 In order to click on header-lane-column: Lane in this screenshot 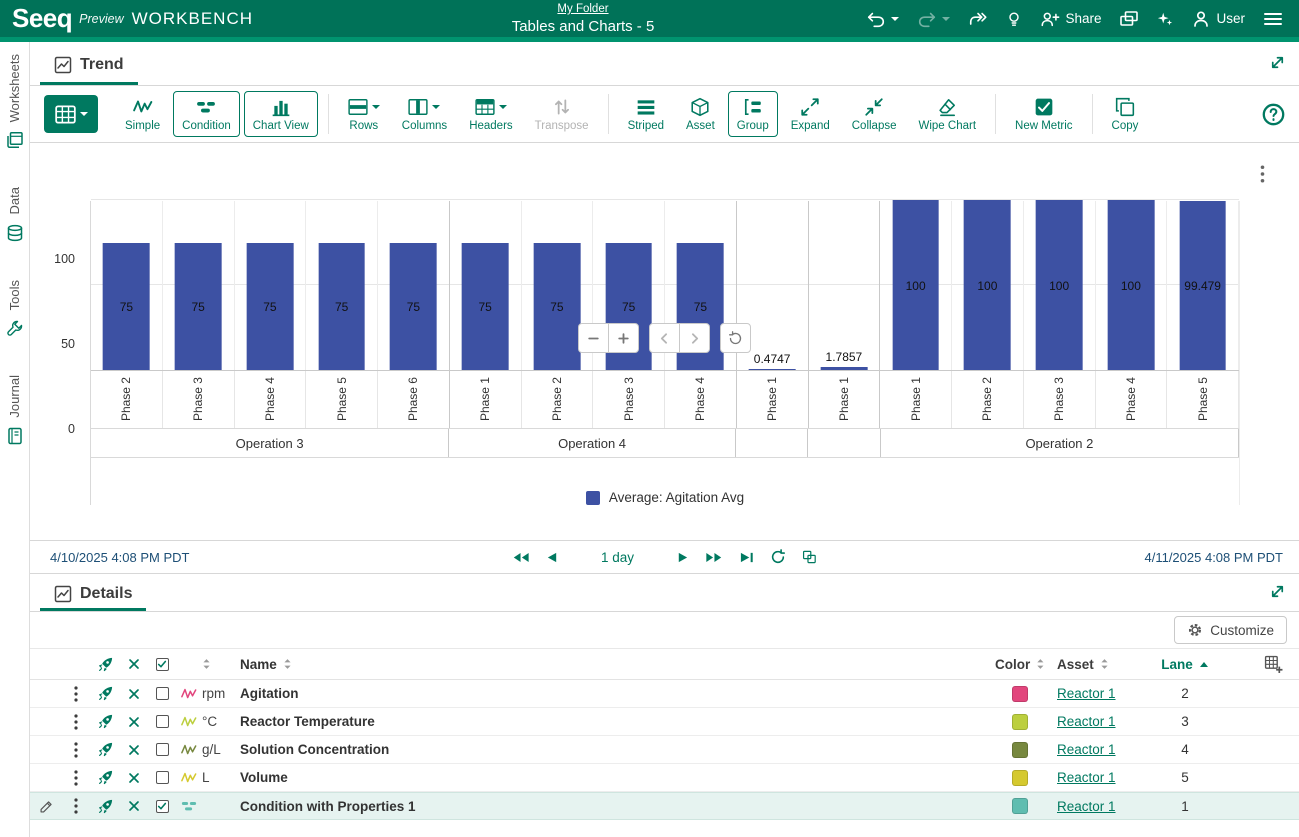, I will do `click(1185, 664)`.